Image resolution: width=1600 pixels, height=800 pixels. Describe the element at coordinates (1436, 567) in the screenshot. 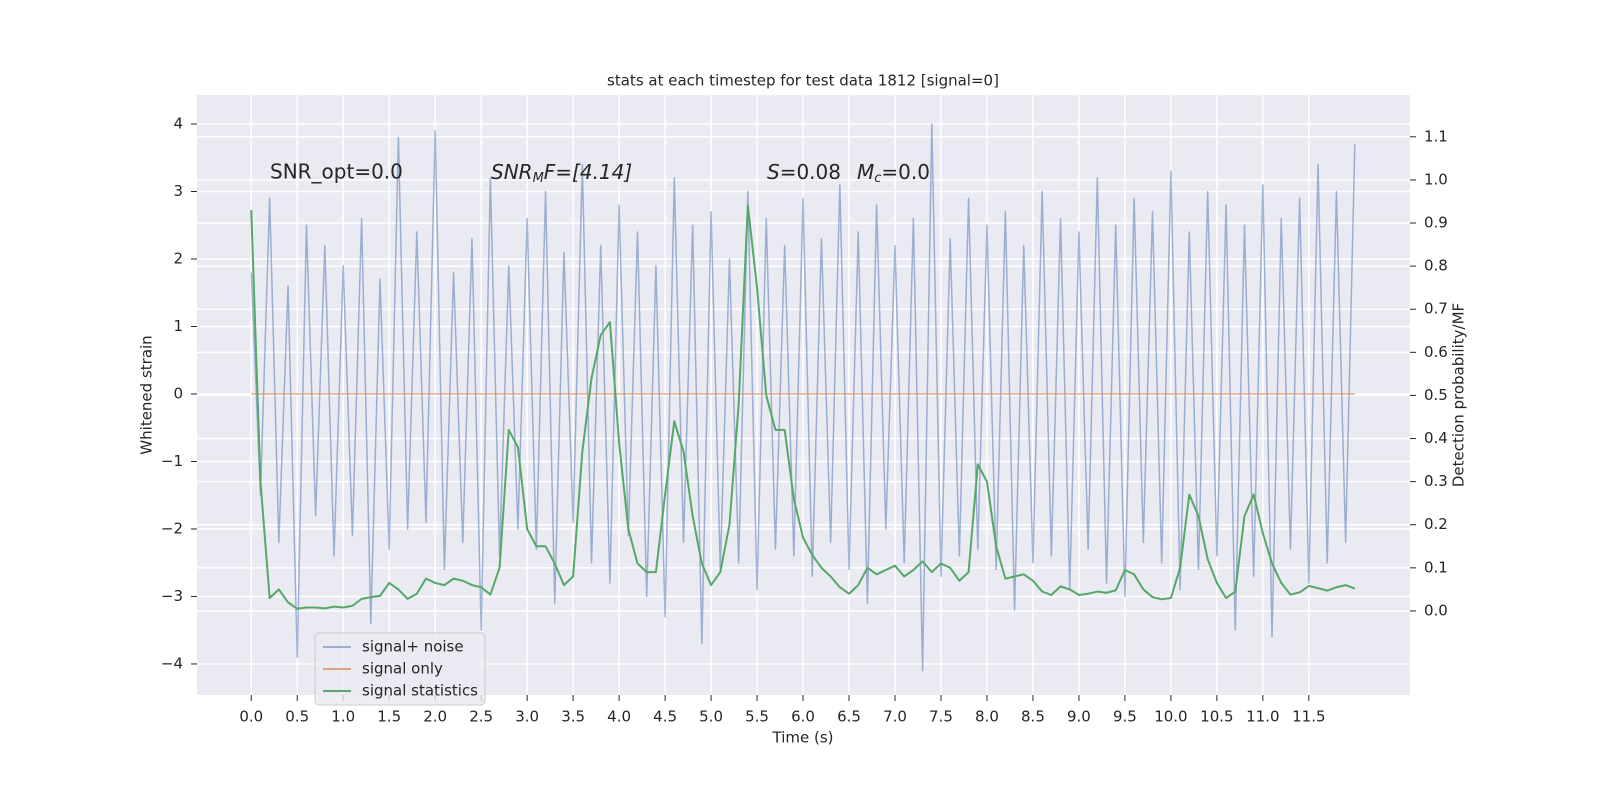

I see `y2-tick-label: 0.1` at that location.